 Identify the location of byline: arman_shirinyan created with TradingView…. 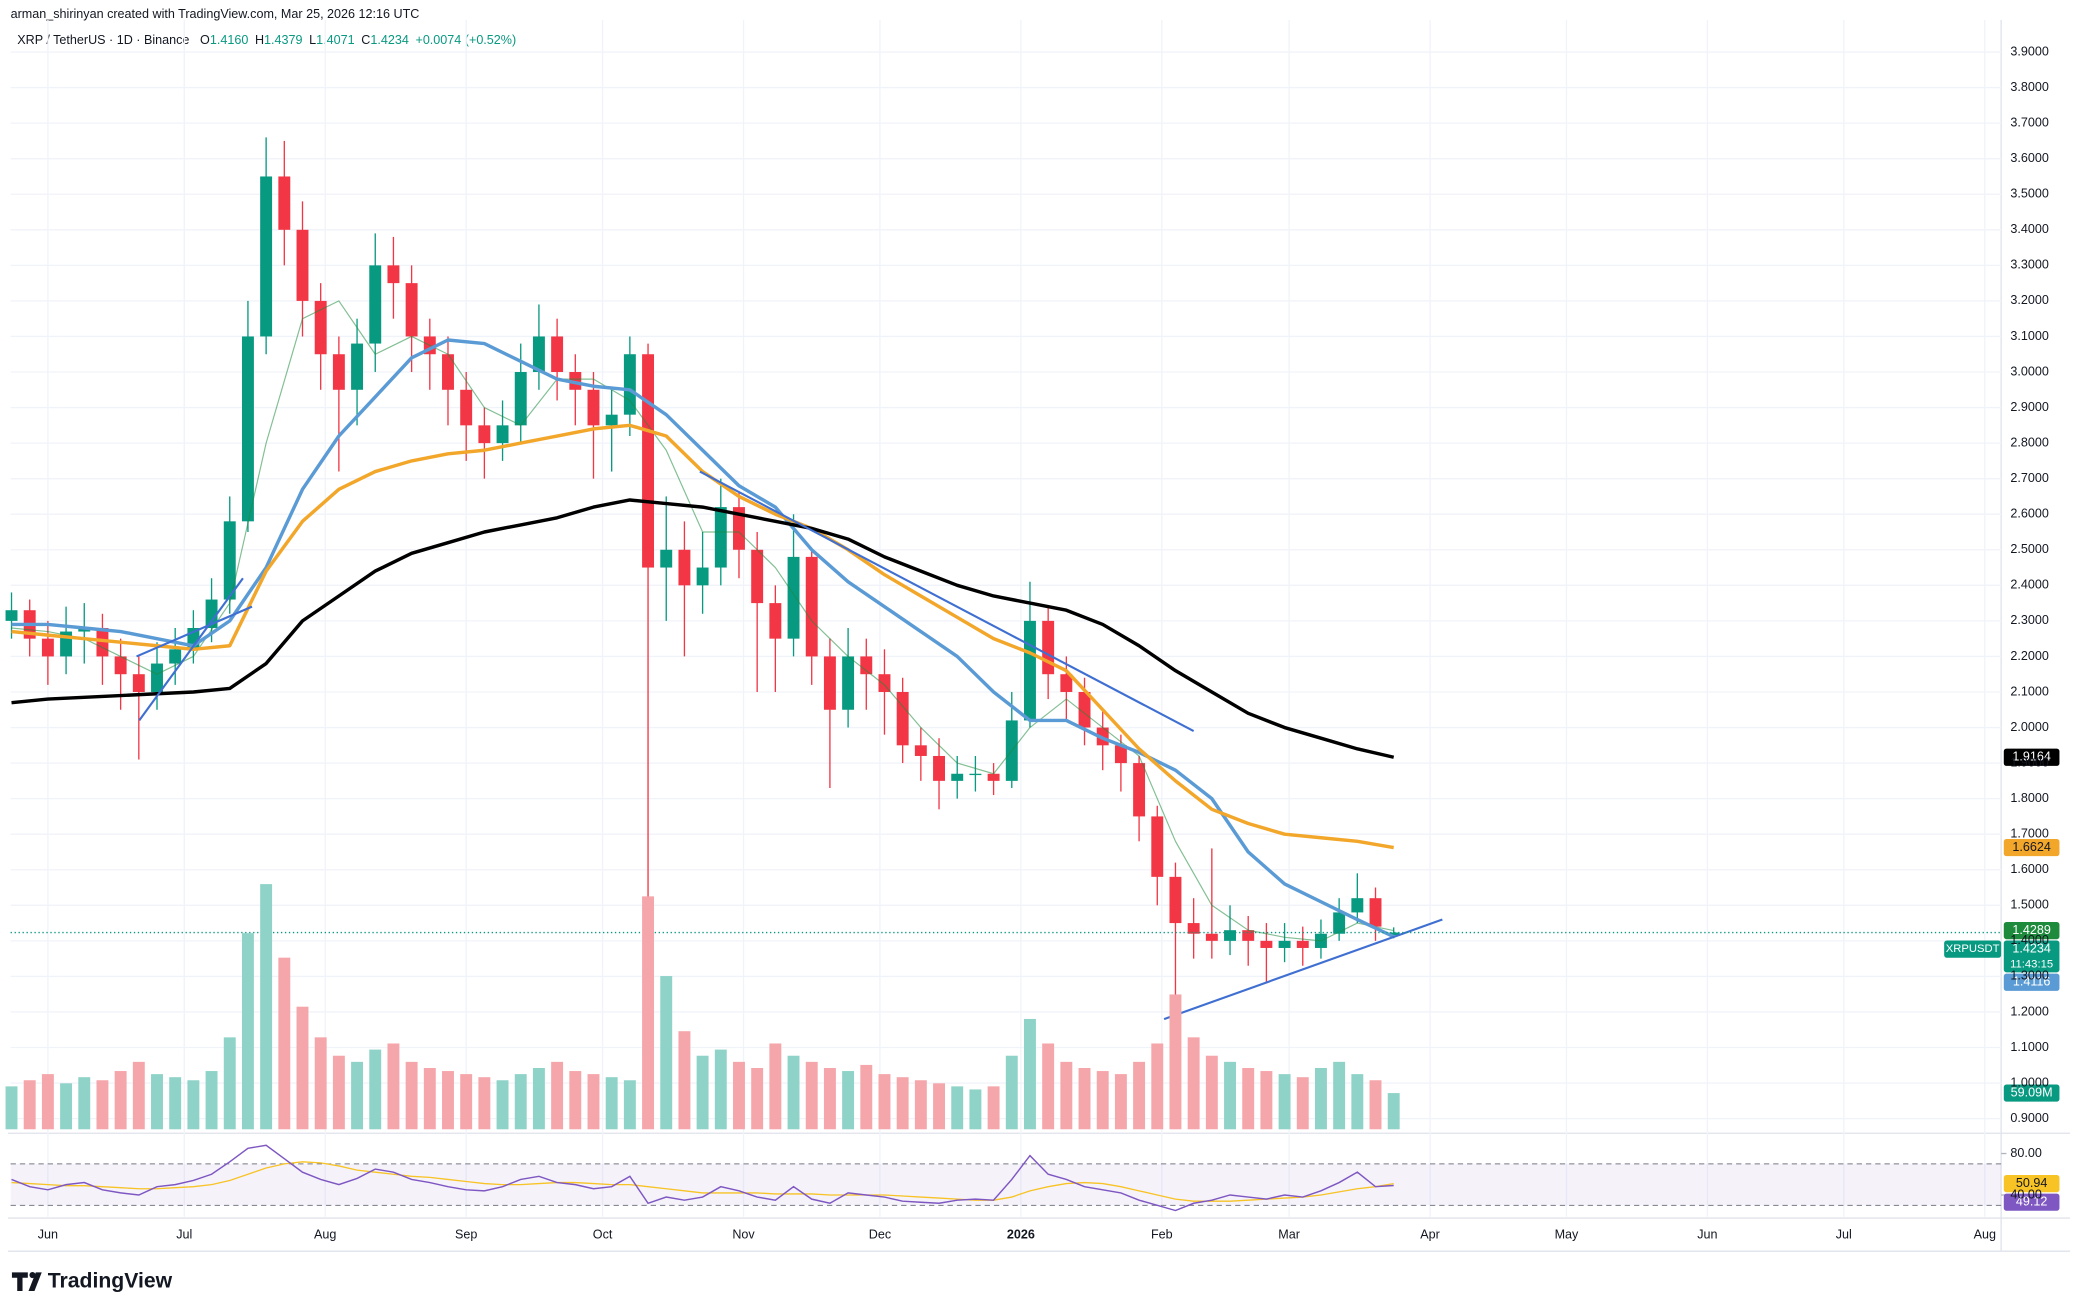
(215, 14).